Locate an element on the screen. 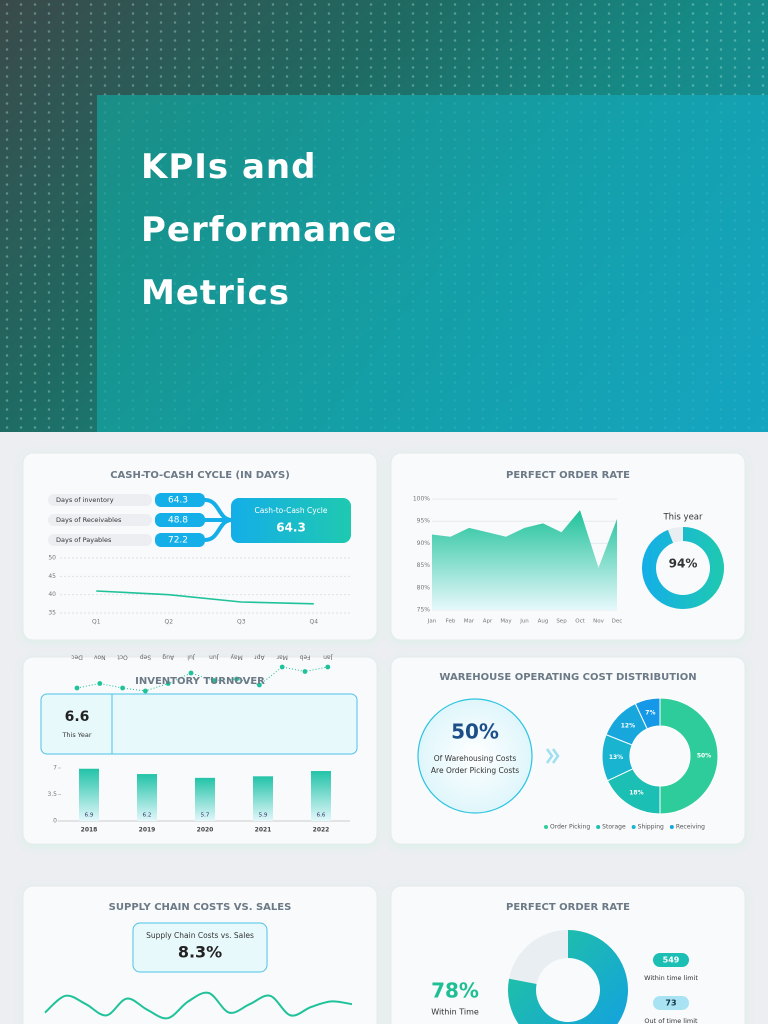  area-series is located at coordinates (524, 560).